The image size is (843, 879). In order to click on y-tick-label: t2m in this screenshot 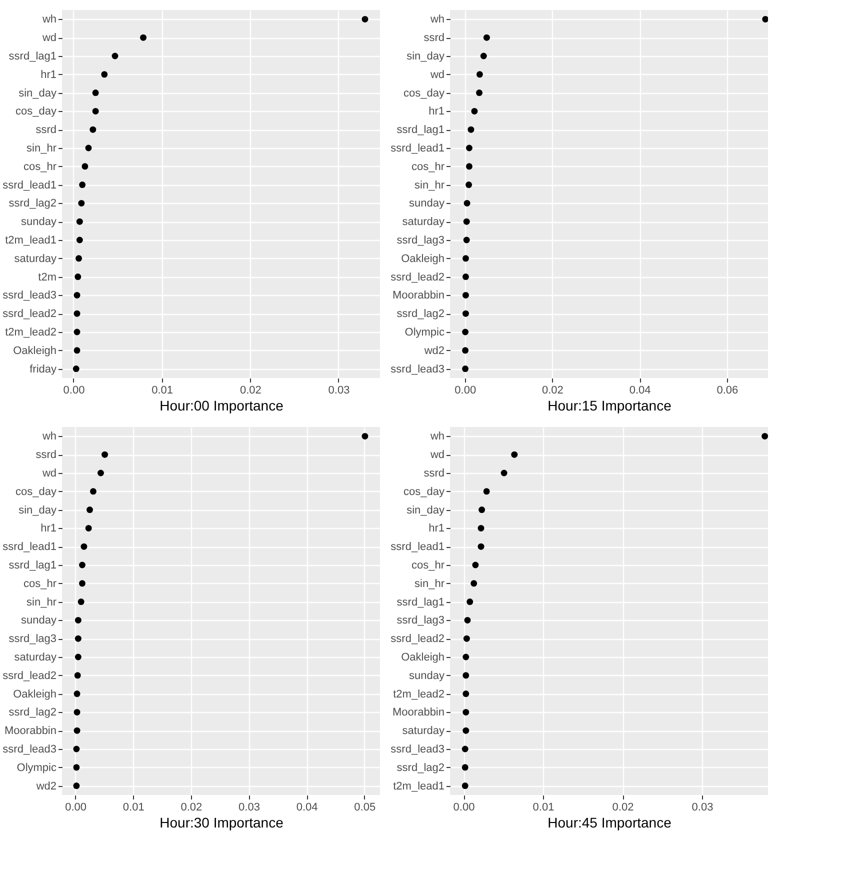, I will do `click(47, 277)`.